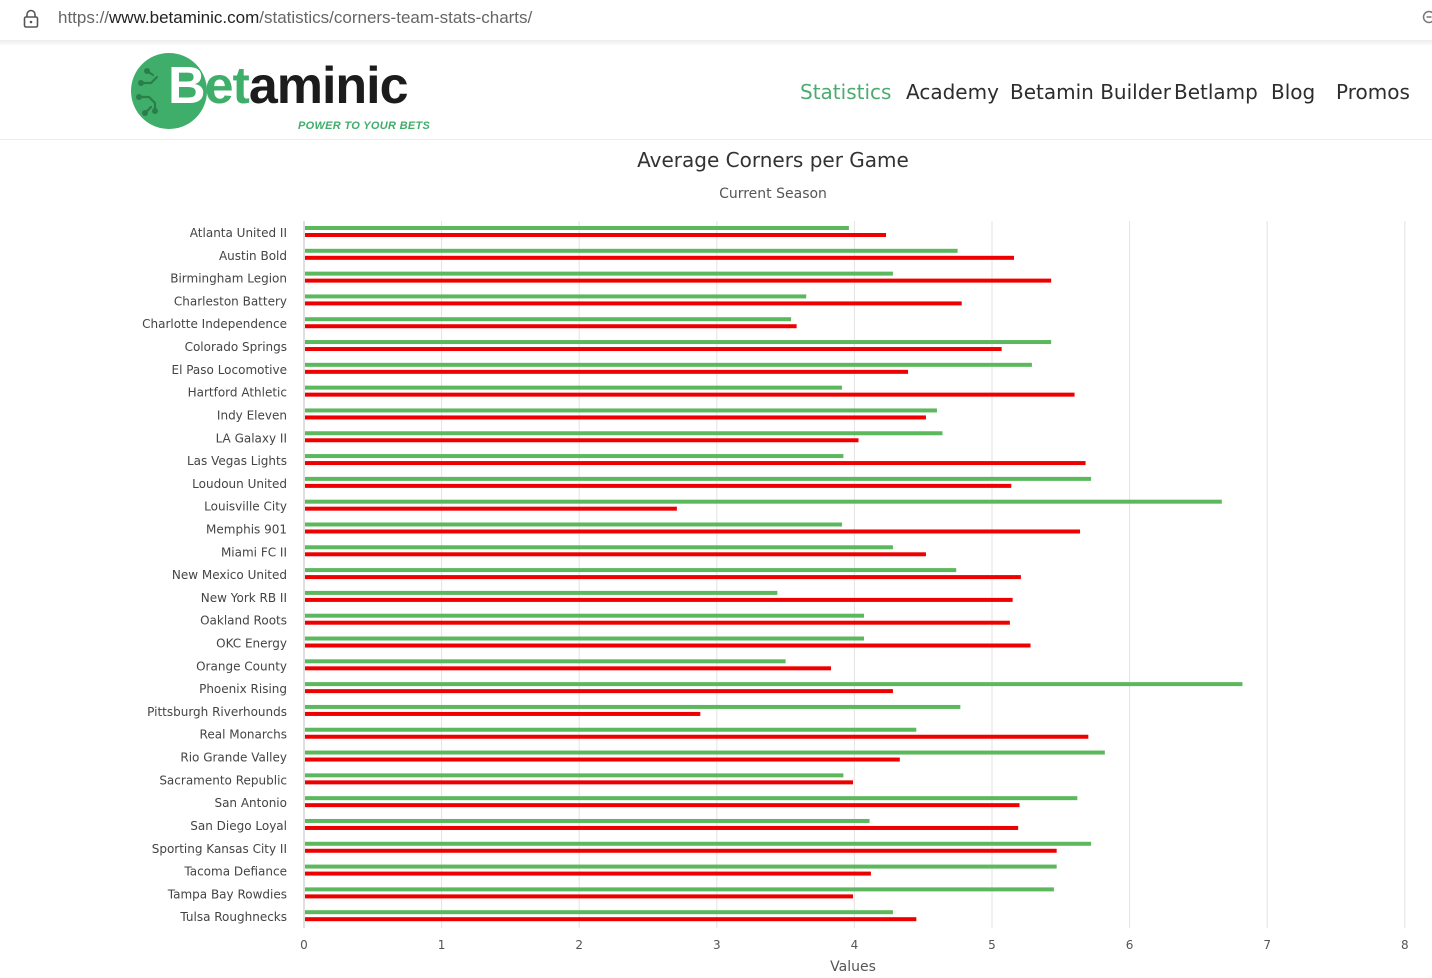 This screenshot has height=978, width=1432. What do you see at coordinates (952, 92) in the screenshot?
I see `nav-academy: Academy` at bounding box center [952, 92].